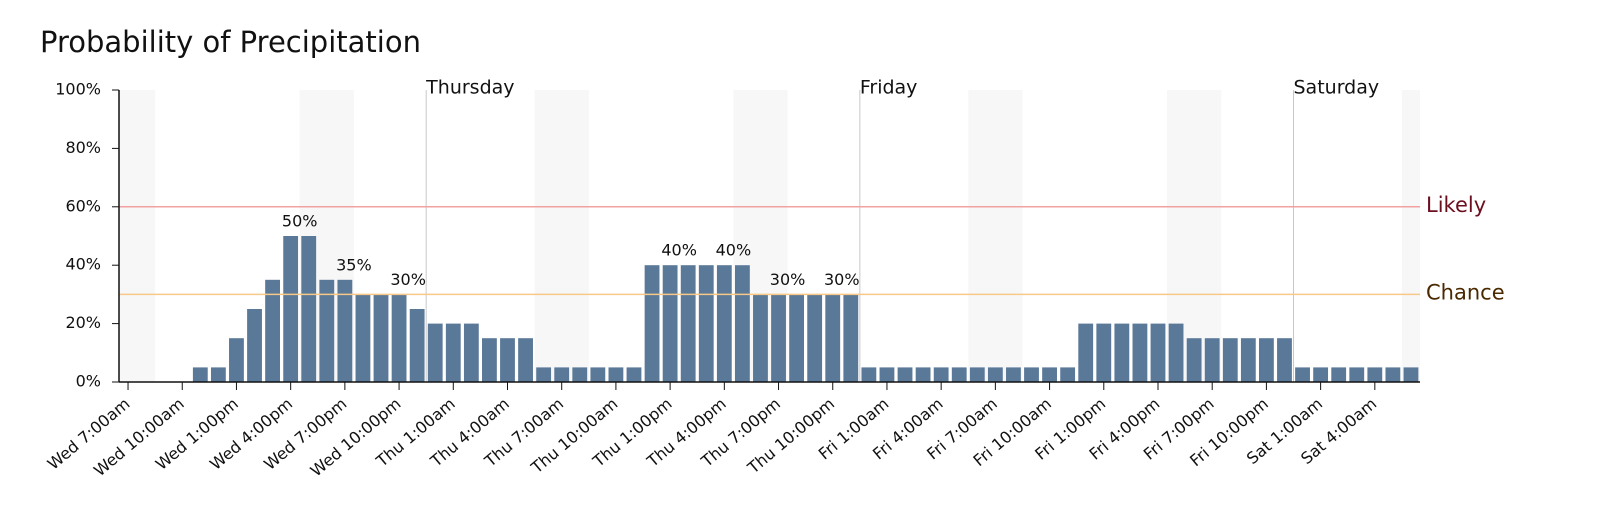 This screenshot has width=1610, height=522. I want to click on value-label: 35%, so click(354, 264).